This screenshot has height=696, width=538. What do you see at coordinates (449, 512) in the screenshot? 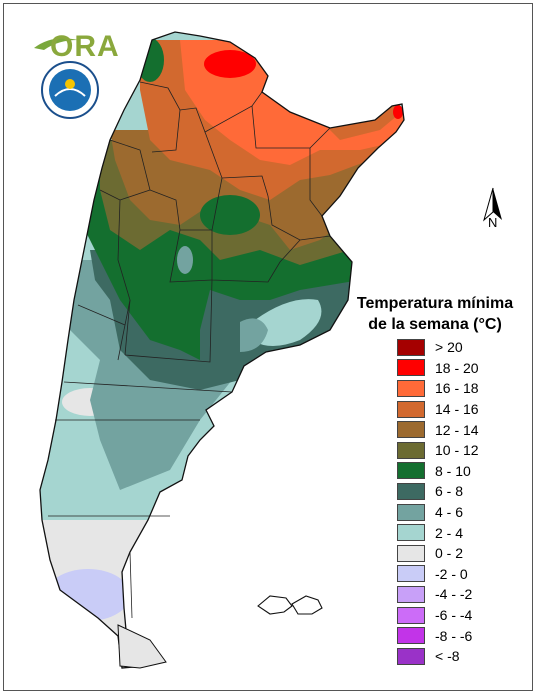
I see `legend-label: 4 - 6` at bounding box center [449, 512].